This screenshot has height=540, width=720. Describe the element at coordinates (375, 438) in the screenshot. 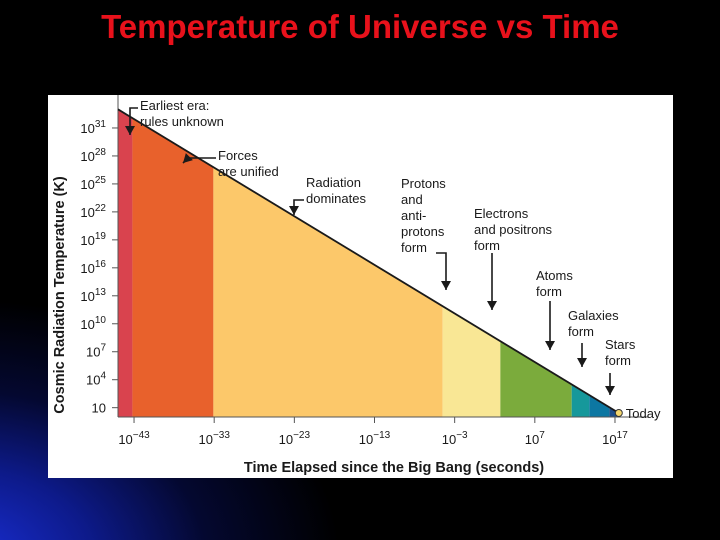

I see `x-tick-label-4: 10⁻¹³` at that location.